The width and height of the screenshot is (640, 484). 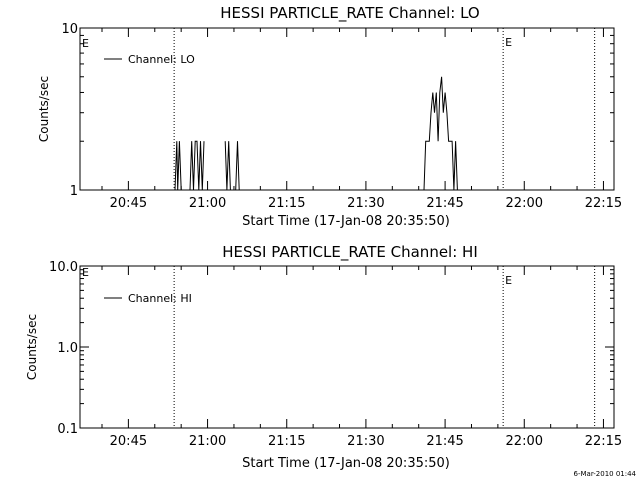 I want to click on panel-lo-series-group, so click(x=316, y=133).